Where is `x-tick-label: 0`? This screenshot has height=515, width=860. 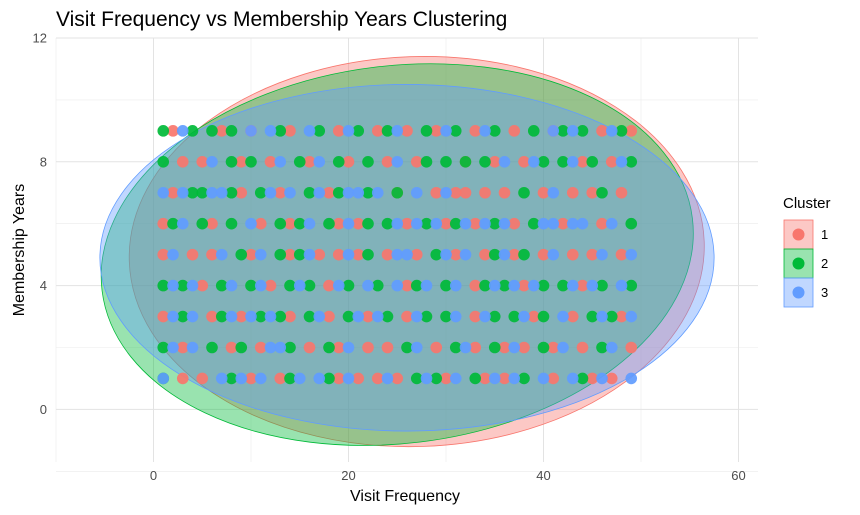 x-tick-label: 0 is located at coordinates (153, 475).